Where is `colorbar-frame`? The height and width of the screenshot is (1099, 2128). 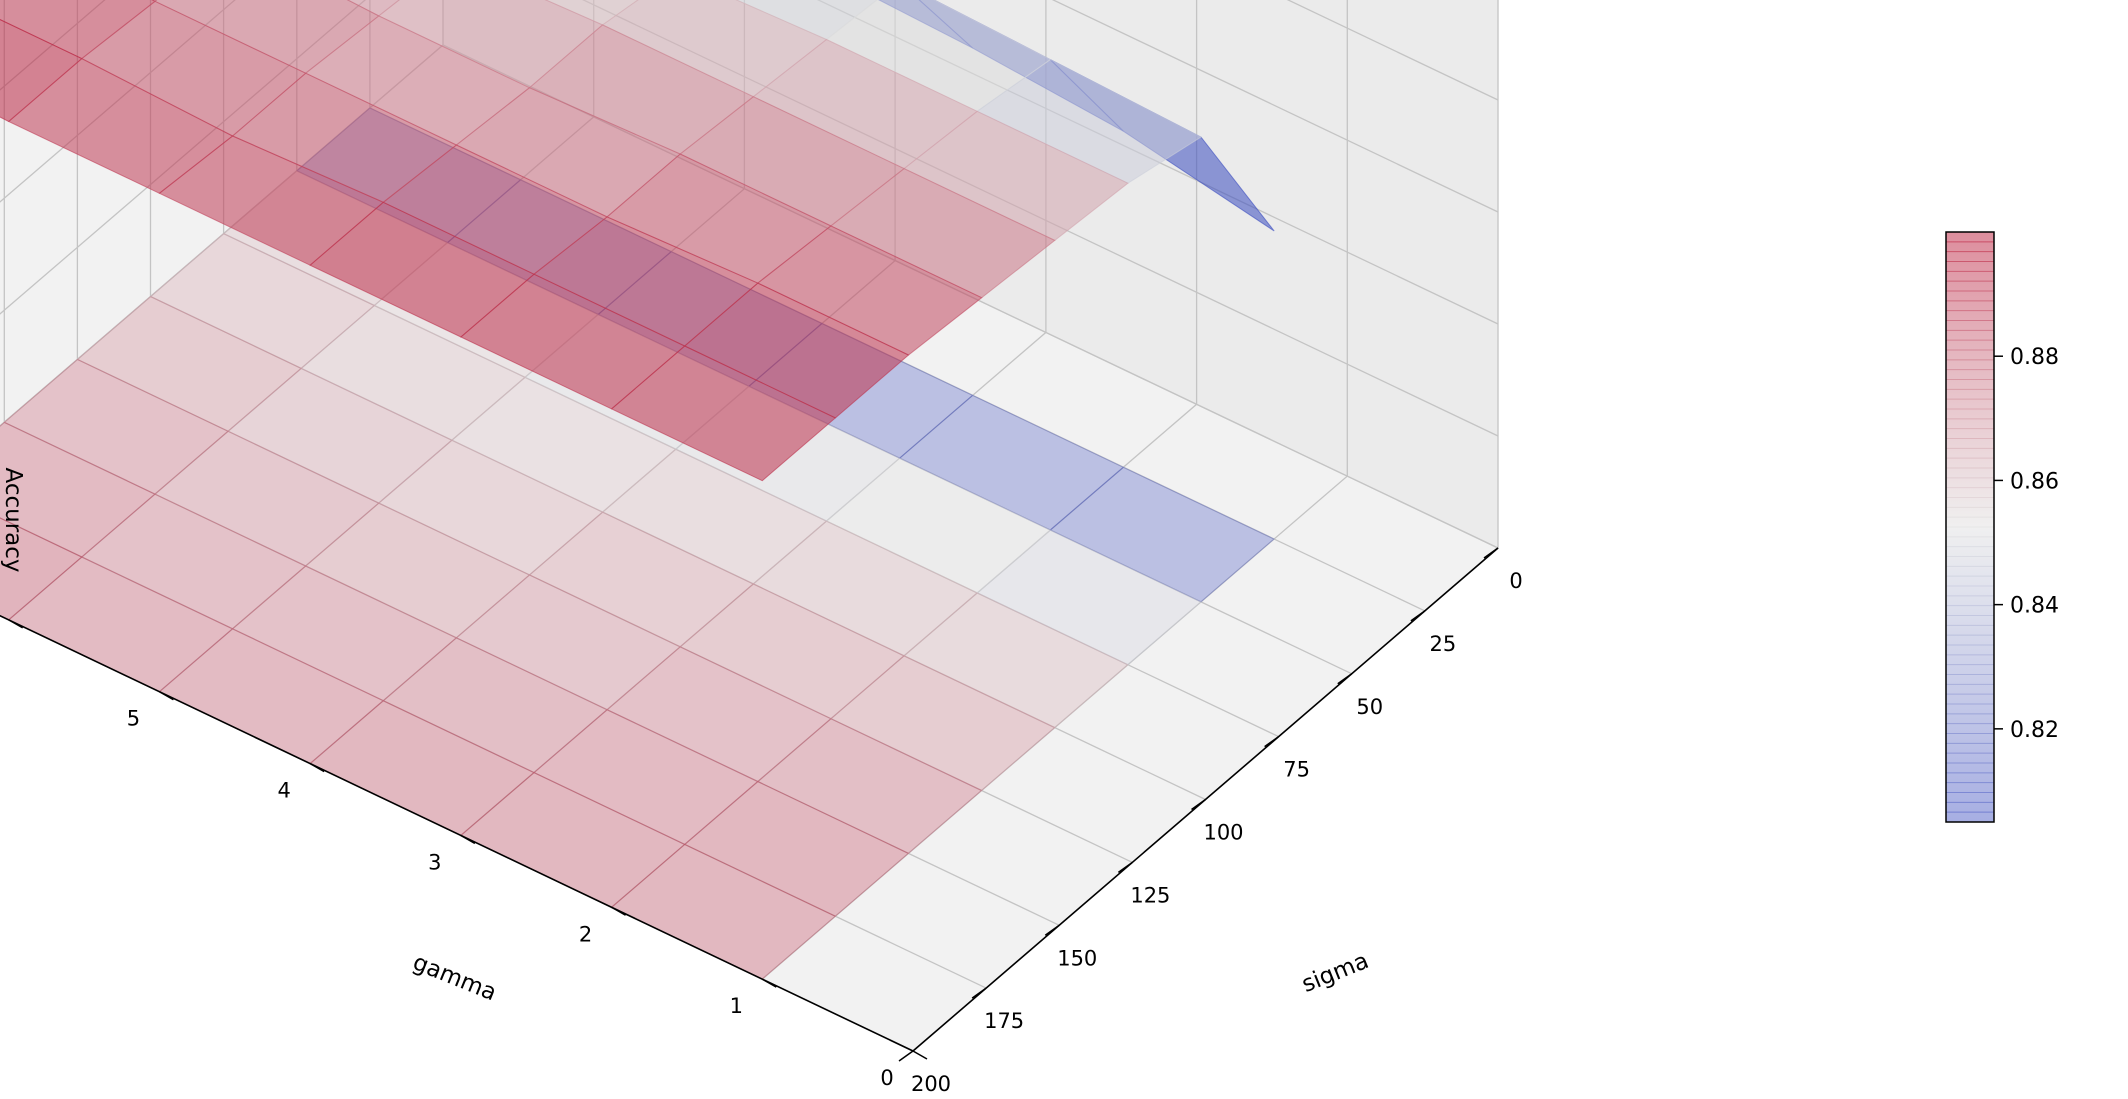 colorbar-frame is located at coordinates (1970, 527).